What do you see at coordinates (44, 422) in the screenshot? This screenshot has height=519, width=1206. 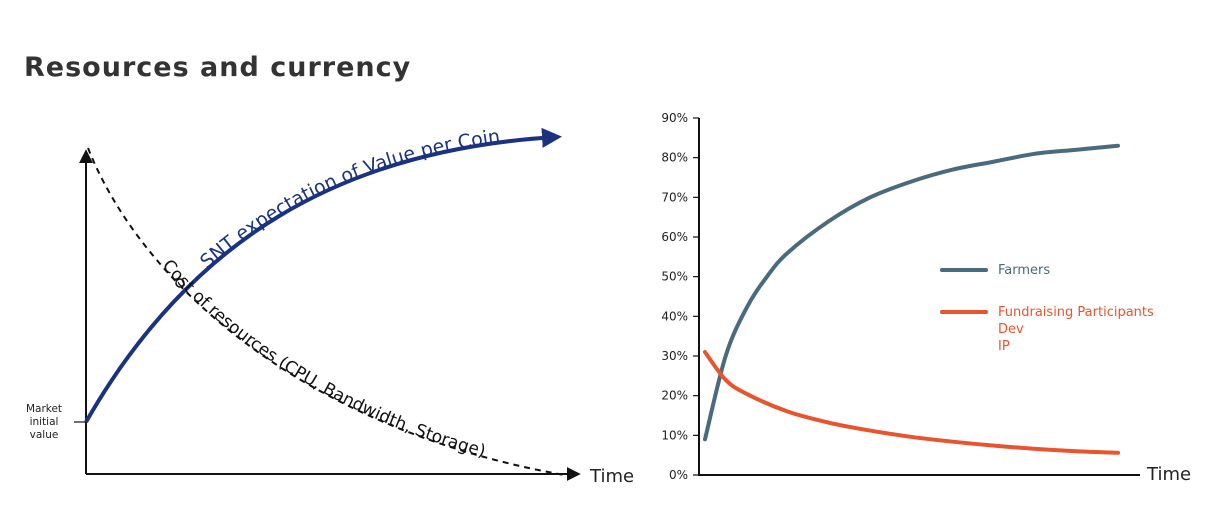 I see `market-initial-label: Market initial value` at bounding box center [44, 422].